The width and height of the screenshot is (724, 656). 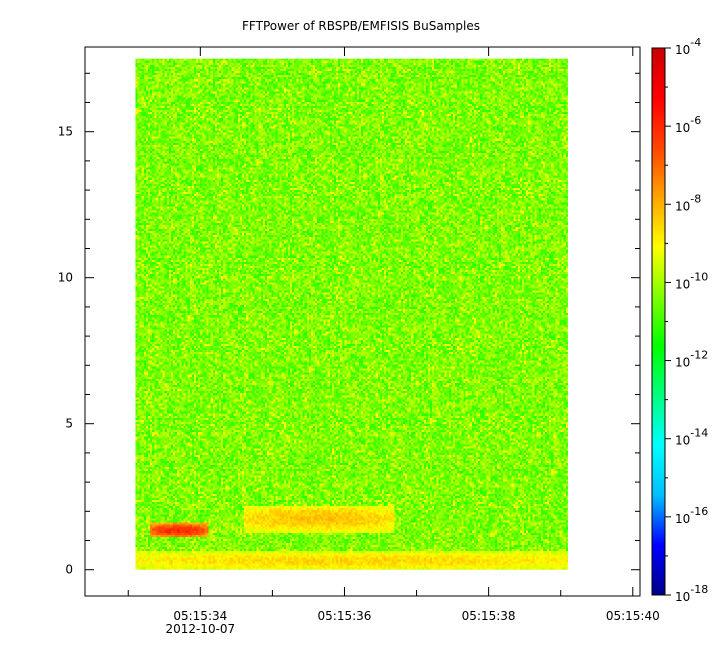 What do you see at coordinates (691, 437) in the screenshot?
I see `colorbar-tick-label: 10⁻¹⁴` at bounding box center [691, 437].